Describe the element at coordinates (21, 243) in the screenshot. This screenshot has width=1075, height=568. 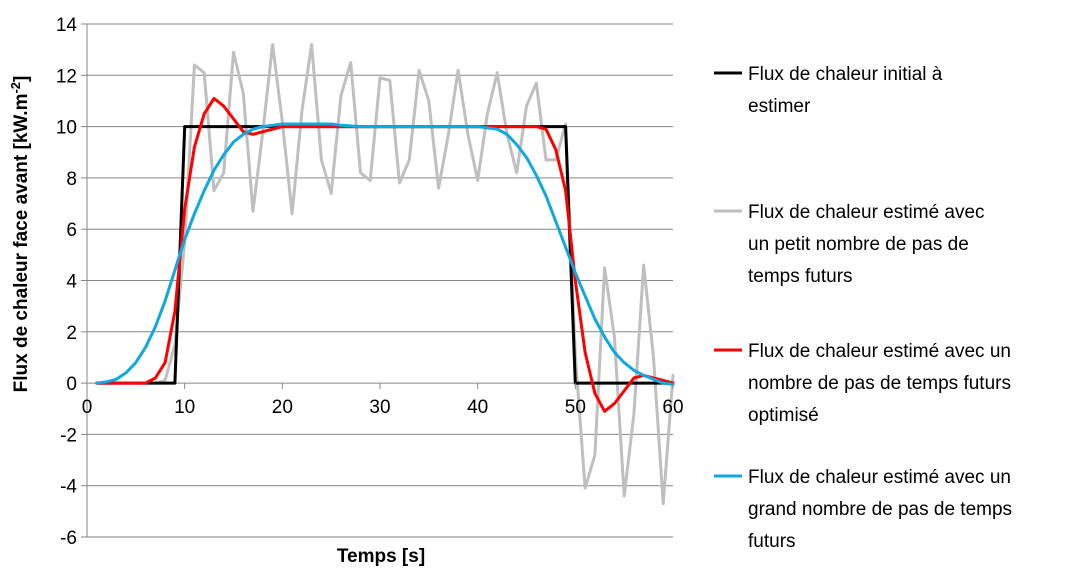
I see `y-axis-title-main: Flux de chaleur face avant [kW.m` at that location.